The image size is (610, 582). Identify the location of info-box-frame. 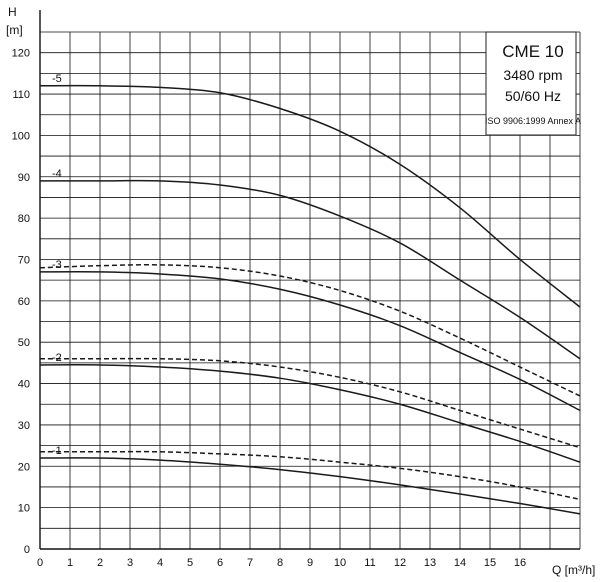
(531, 83).